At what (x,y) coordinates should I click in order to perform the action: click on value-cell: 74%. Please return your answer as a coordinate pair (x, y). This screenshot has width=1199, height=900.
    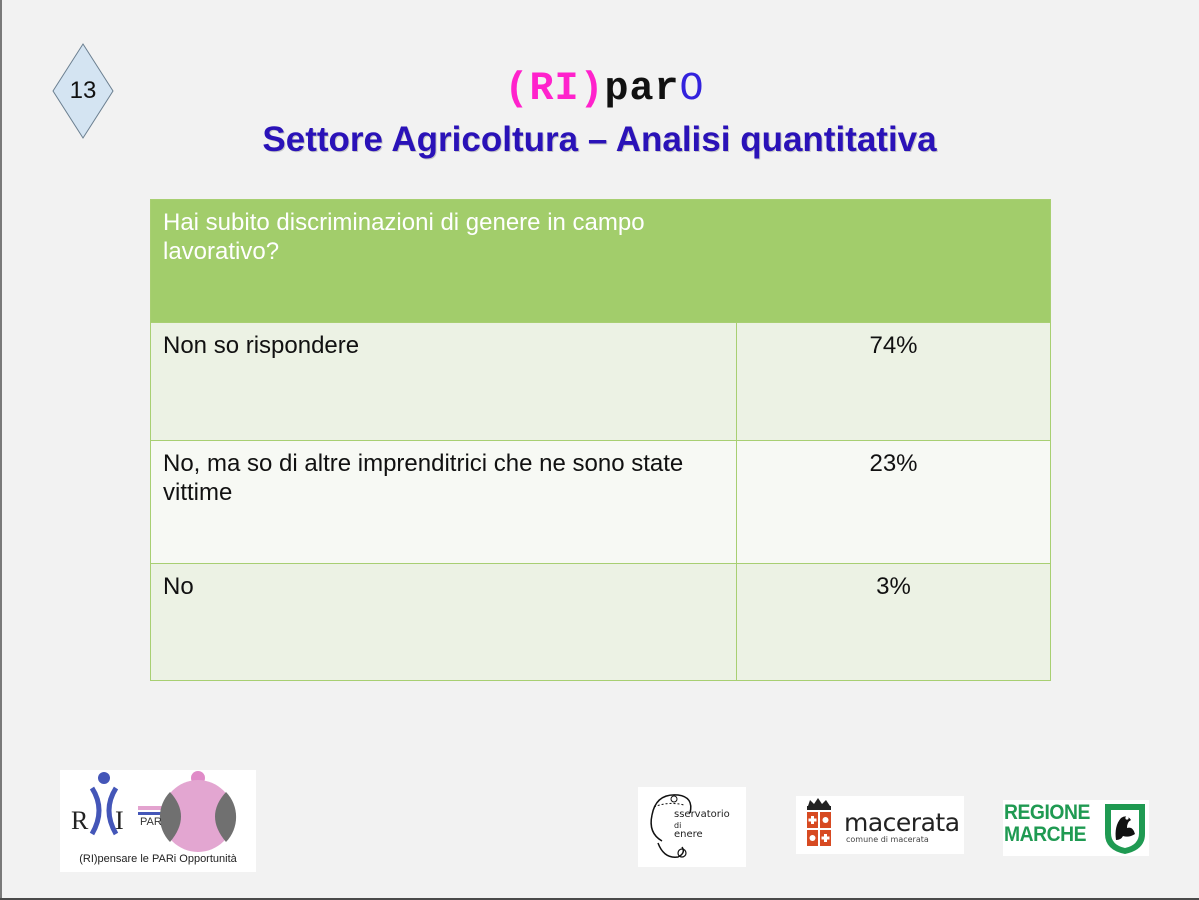
    Looking at the image, I should click on (893, 381).